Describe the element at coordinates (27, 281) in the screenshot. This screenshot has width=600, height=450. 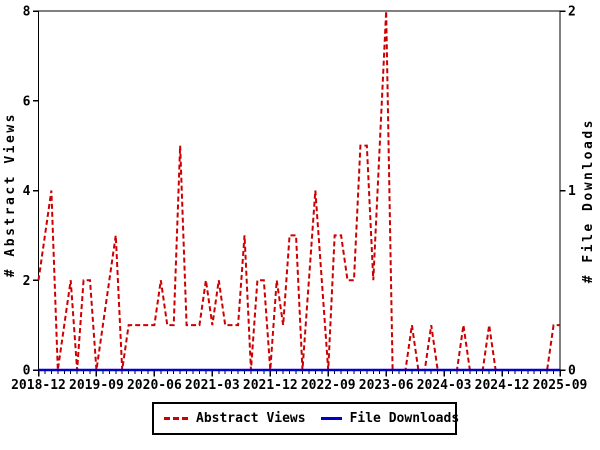
I see `left-axis-tick-label: 2` at that location.